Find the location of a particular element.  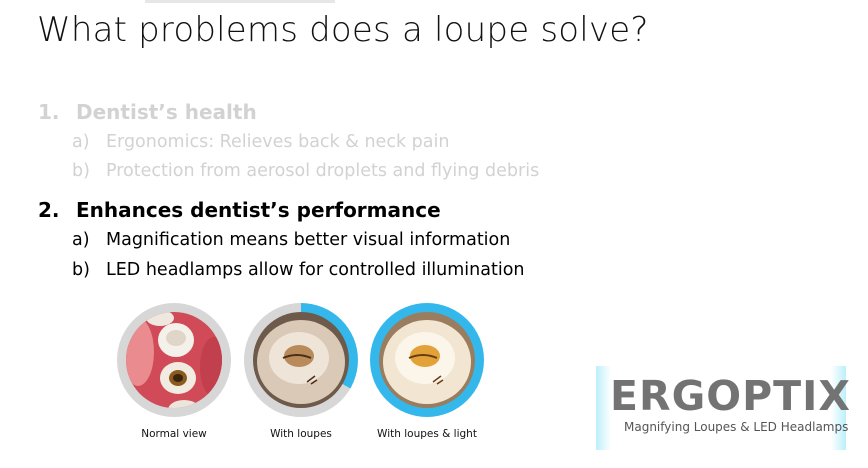

caption-with-loupes: With loupes is located at coordinates (301, 434).